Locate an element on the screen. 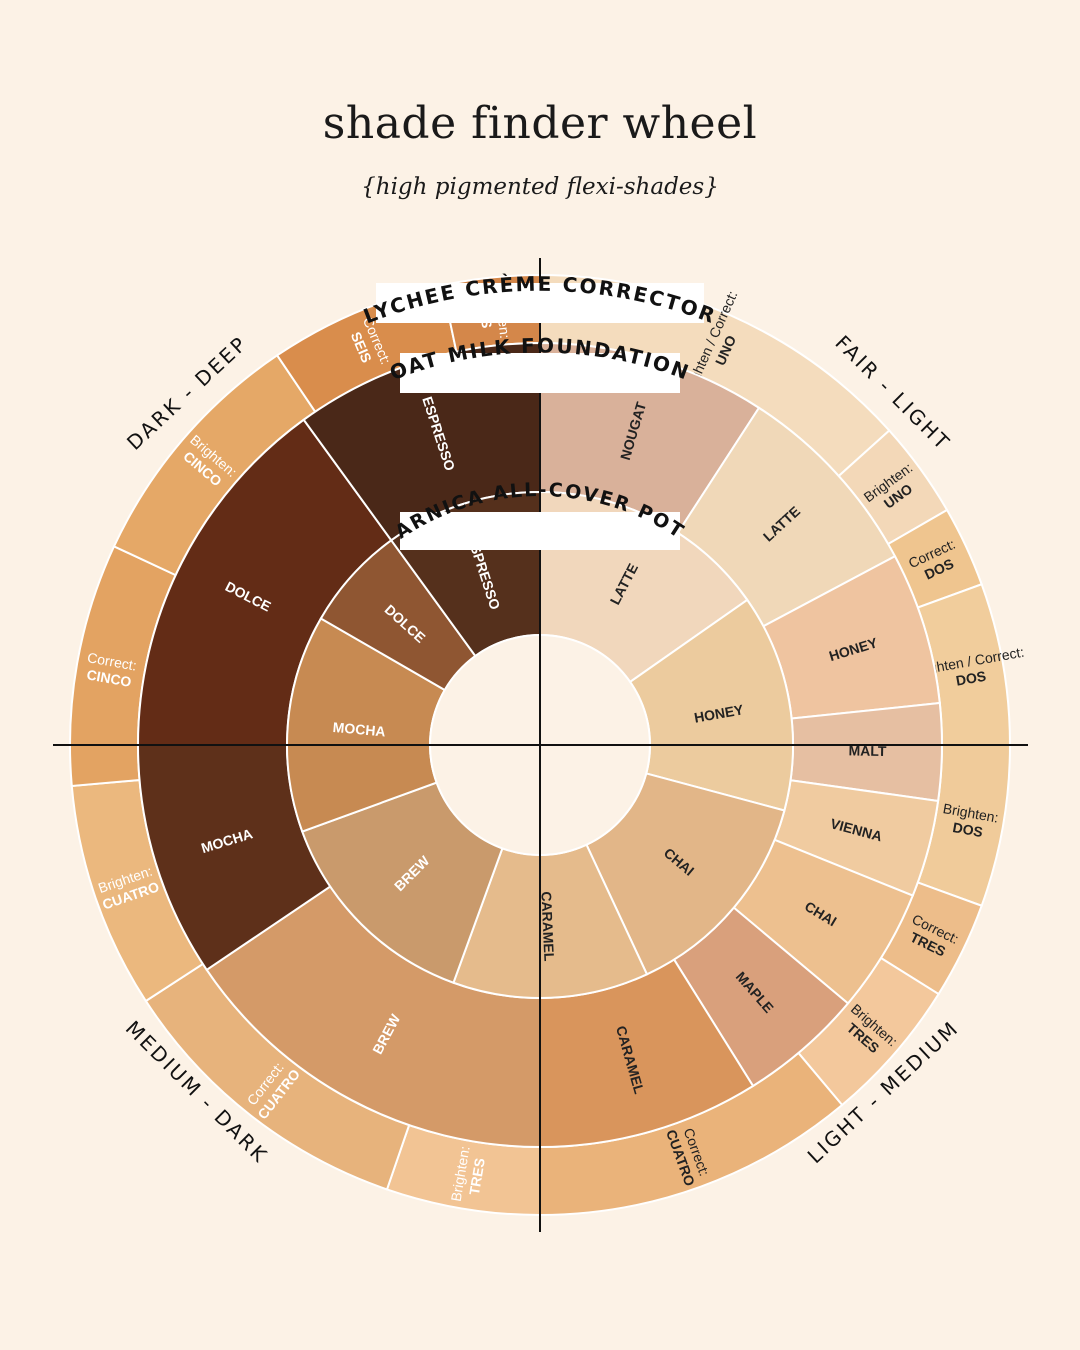 The width and height of the screenshot is (1080, 1350). inner-title-bg is located at coordinates (540, 531).